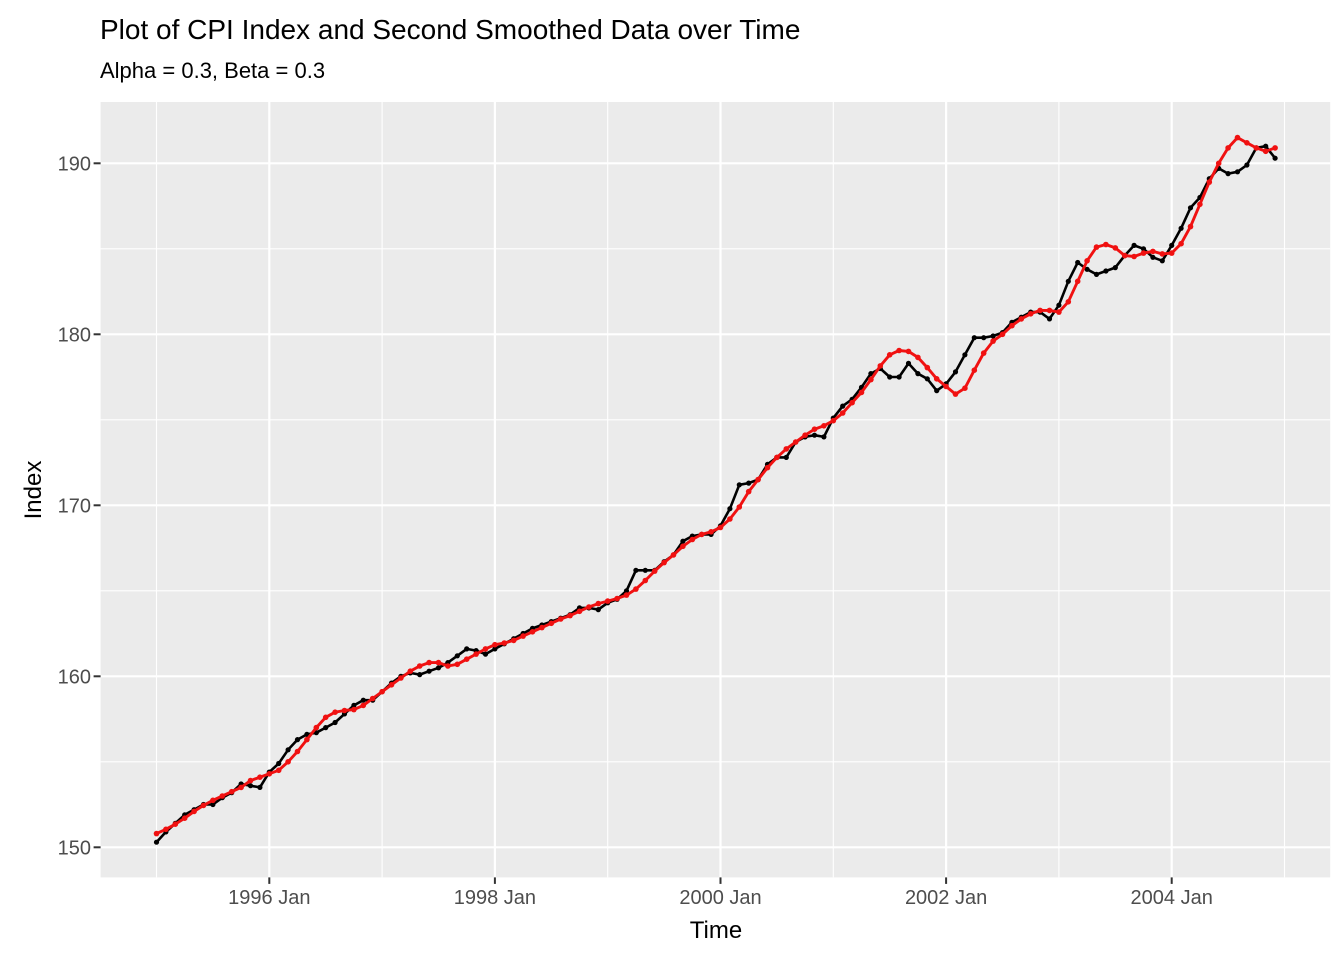  I want to click on x-tick-label: 2002 Jan, so click(946, 898).